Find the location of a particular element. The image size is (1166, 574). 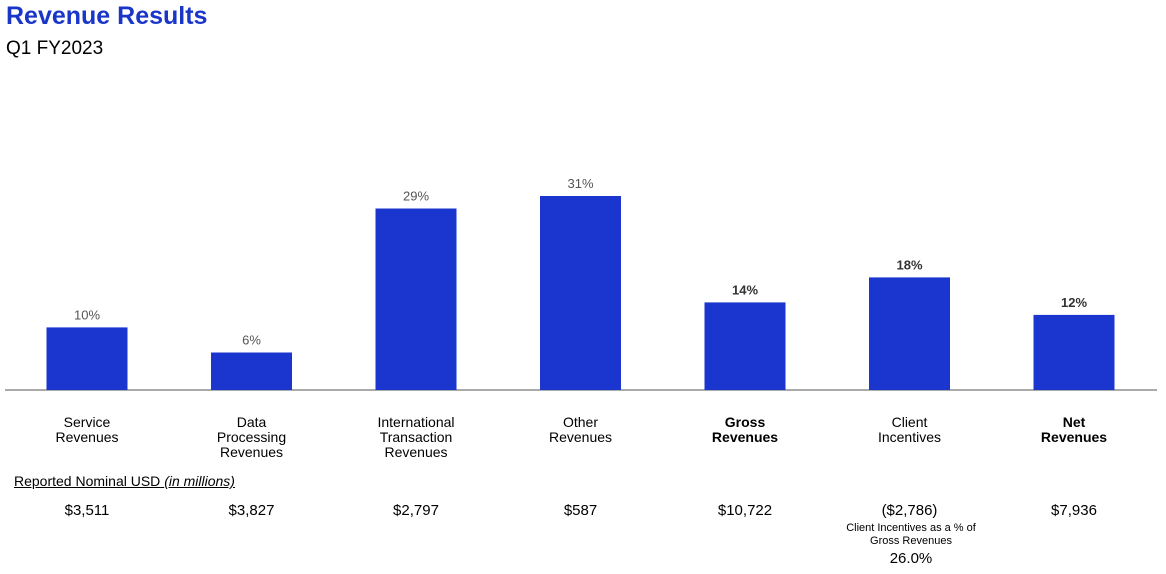

bar-data-label: 31% is located at coordinates (580, 183).